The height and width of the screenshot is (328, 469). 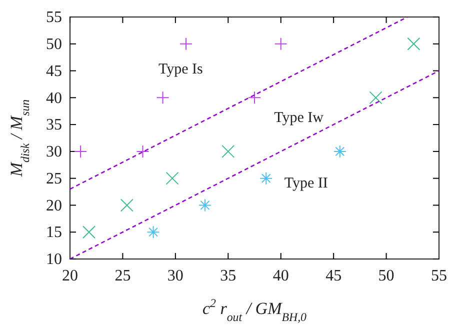 I want to click on x-tick-label: 45, so click(x=334, y=275).